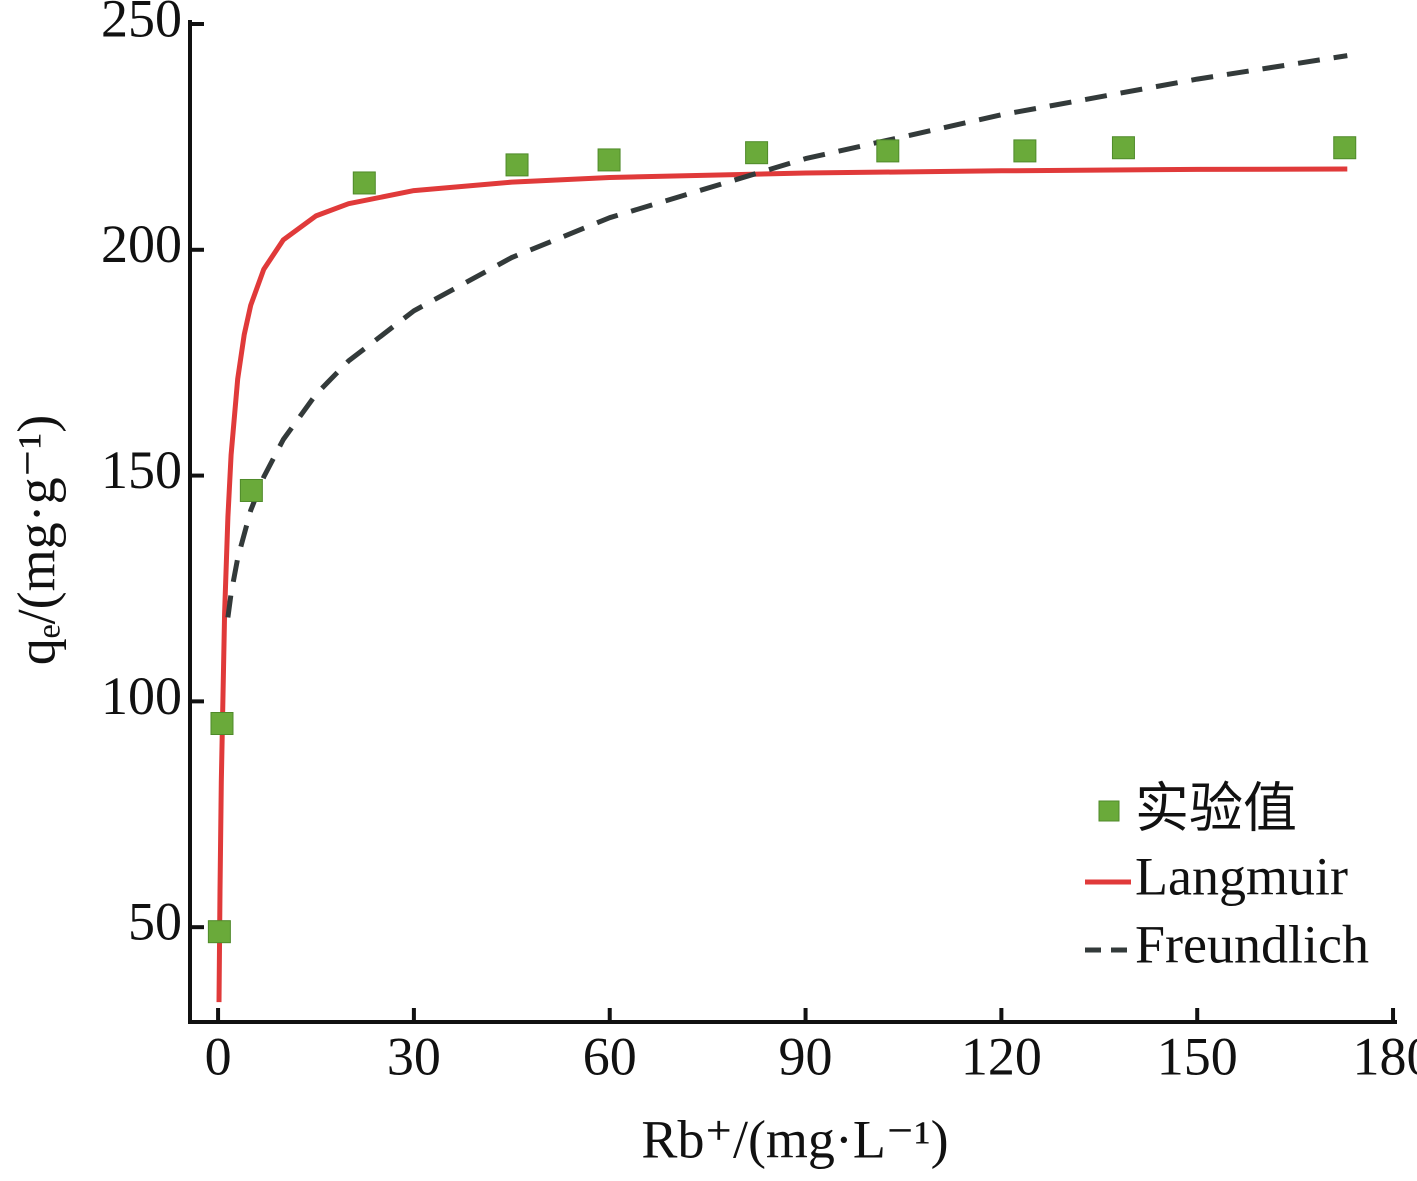 This screenshot has height=1181, width=1417. I want to click on y-tick-label: 100, so click(141, 696).